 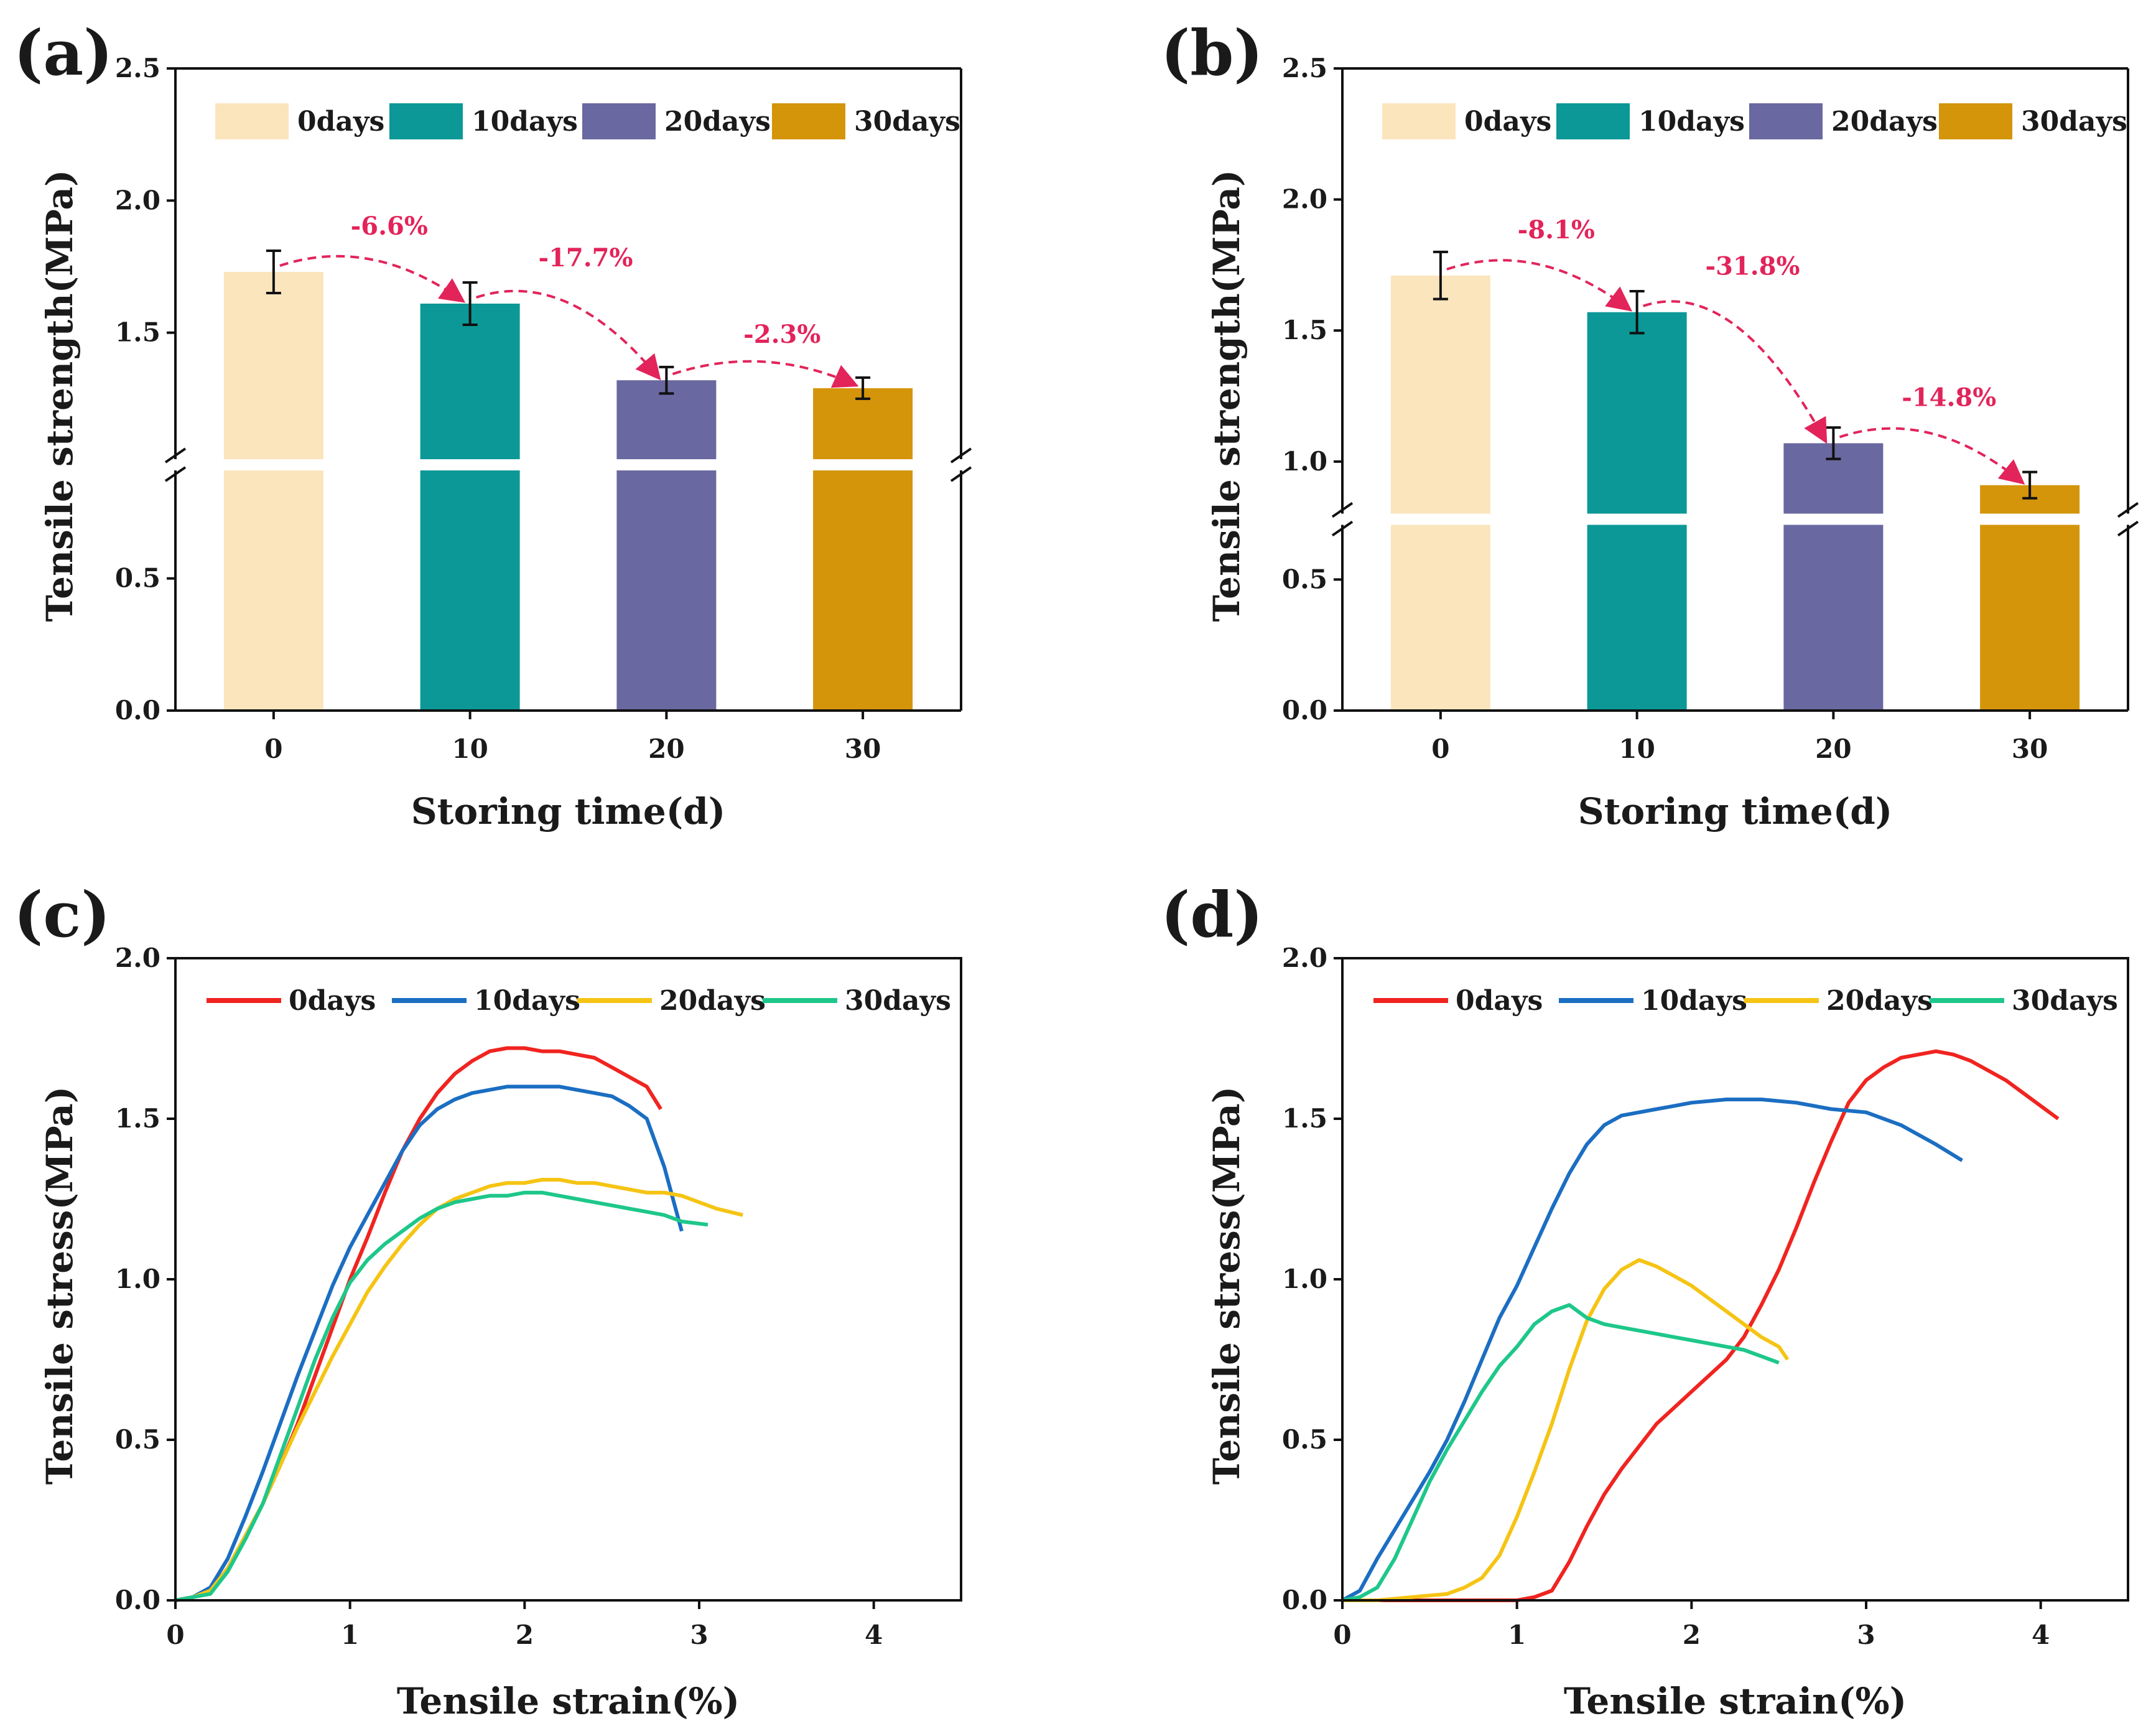 What do you see at coordinates (1753, 267) in the screenshot?
I see `change-annotation: -31.8%` at bounding box center [1753, 267].